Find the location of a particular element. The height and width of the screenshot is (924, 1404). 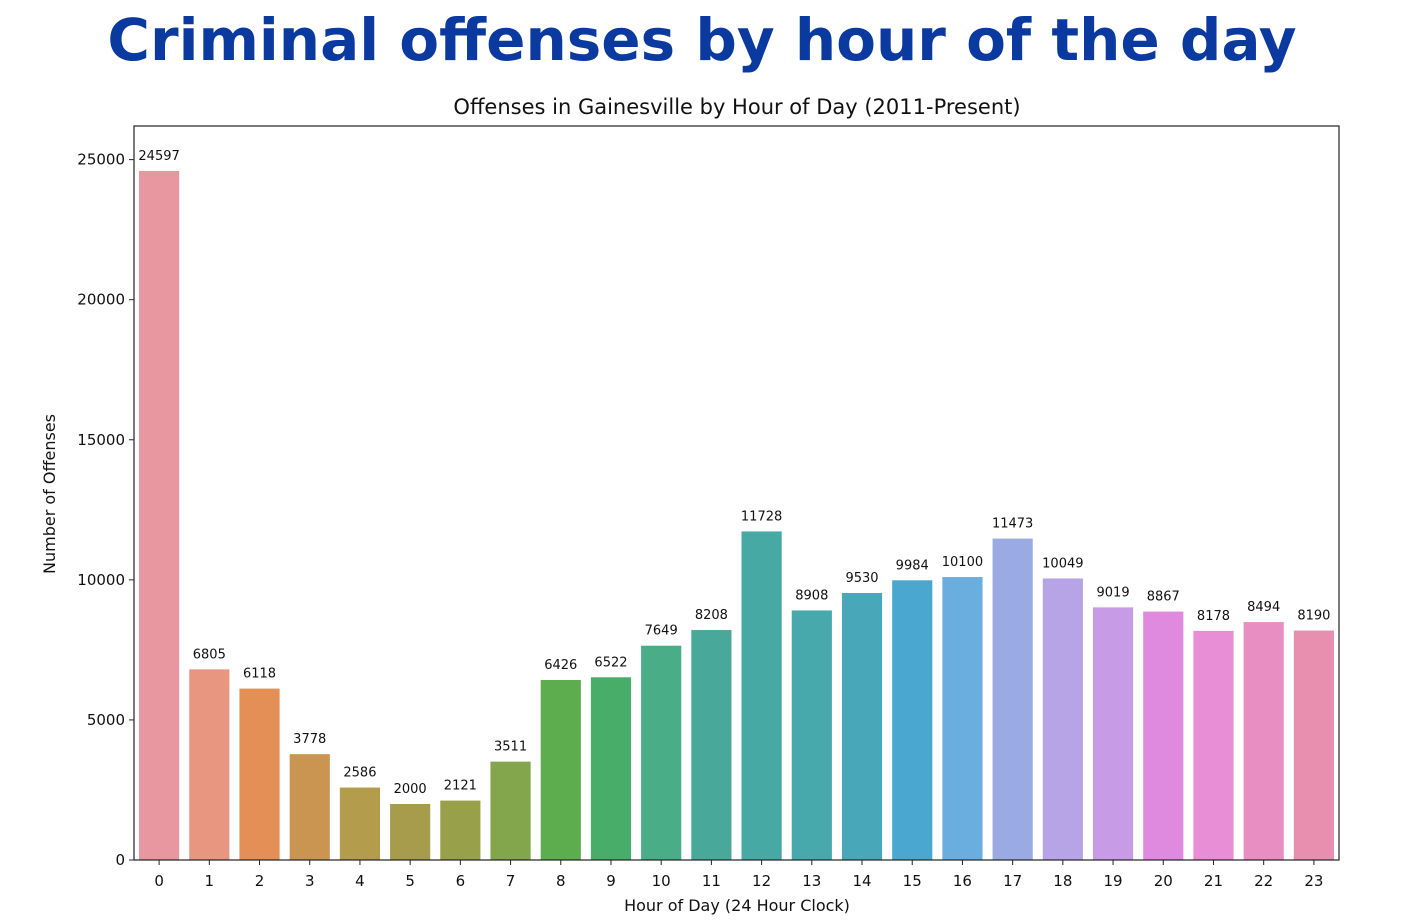

x-tick-label: 5 is located at coordinates (410, 881).